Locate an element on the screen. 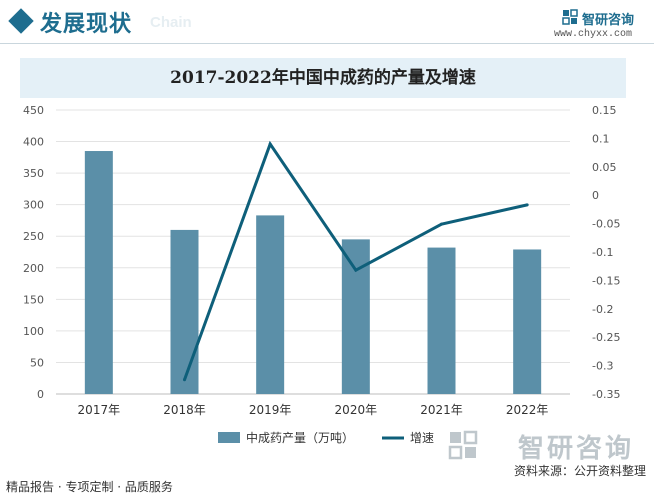 This screenshot has width=654, height=495. x-tick-label: 2018年 is located at coordinates (184, 410).